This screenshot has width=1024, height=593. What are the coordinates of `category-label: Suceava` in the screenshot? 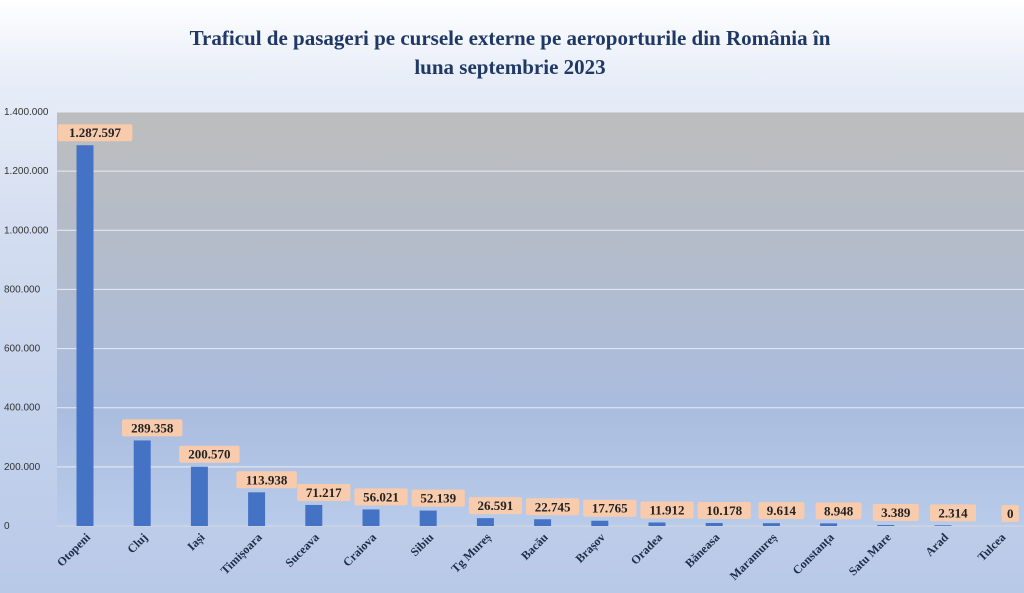 It's located at (302, 550).